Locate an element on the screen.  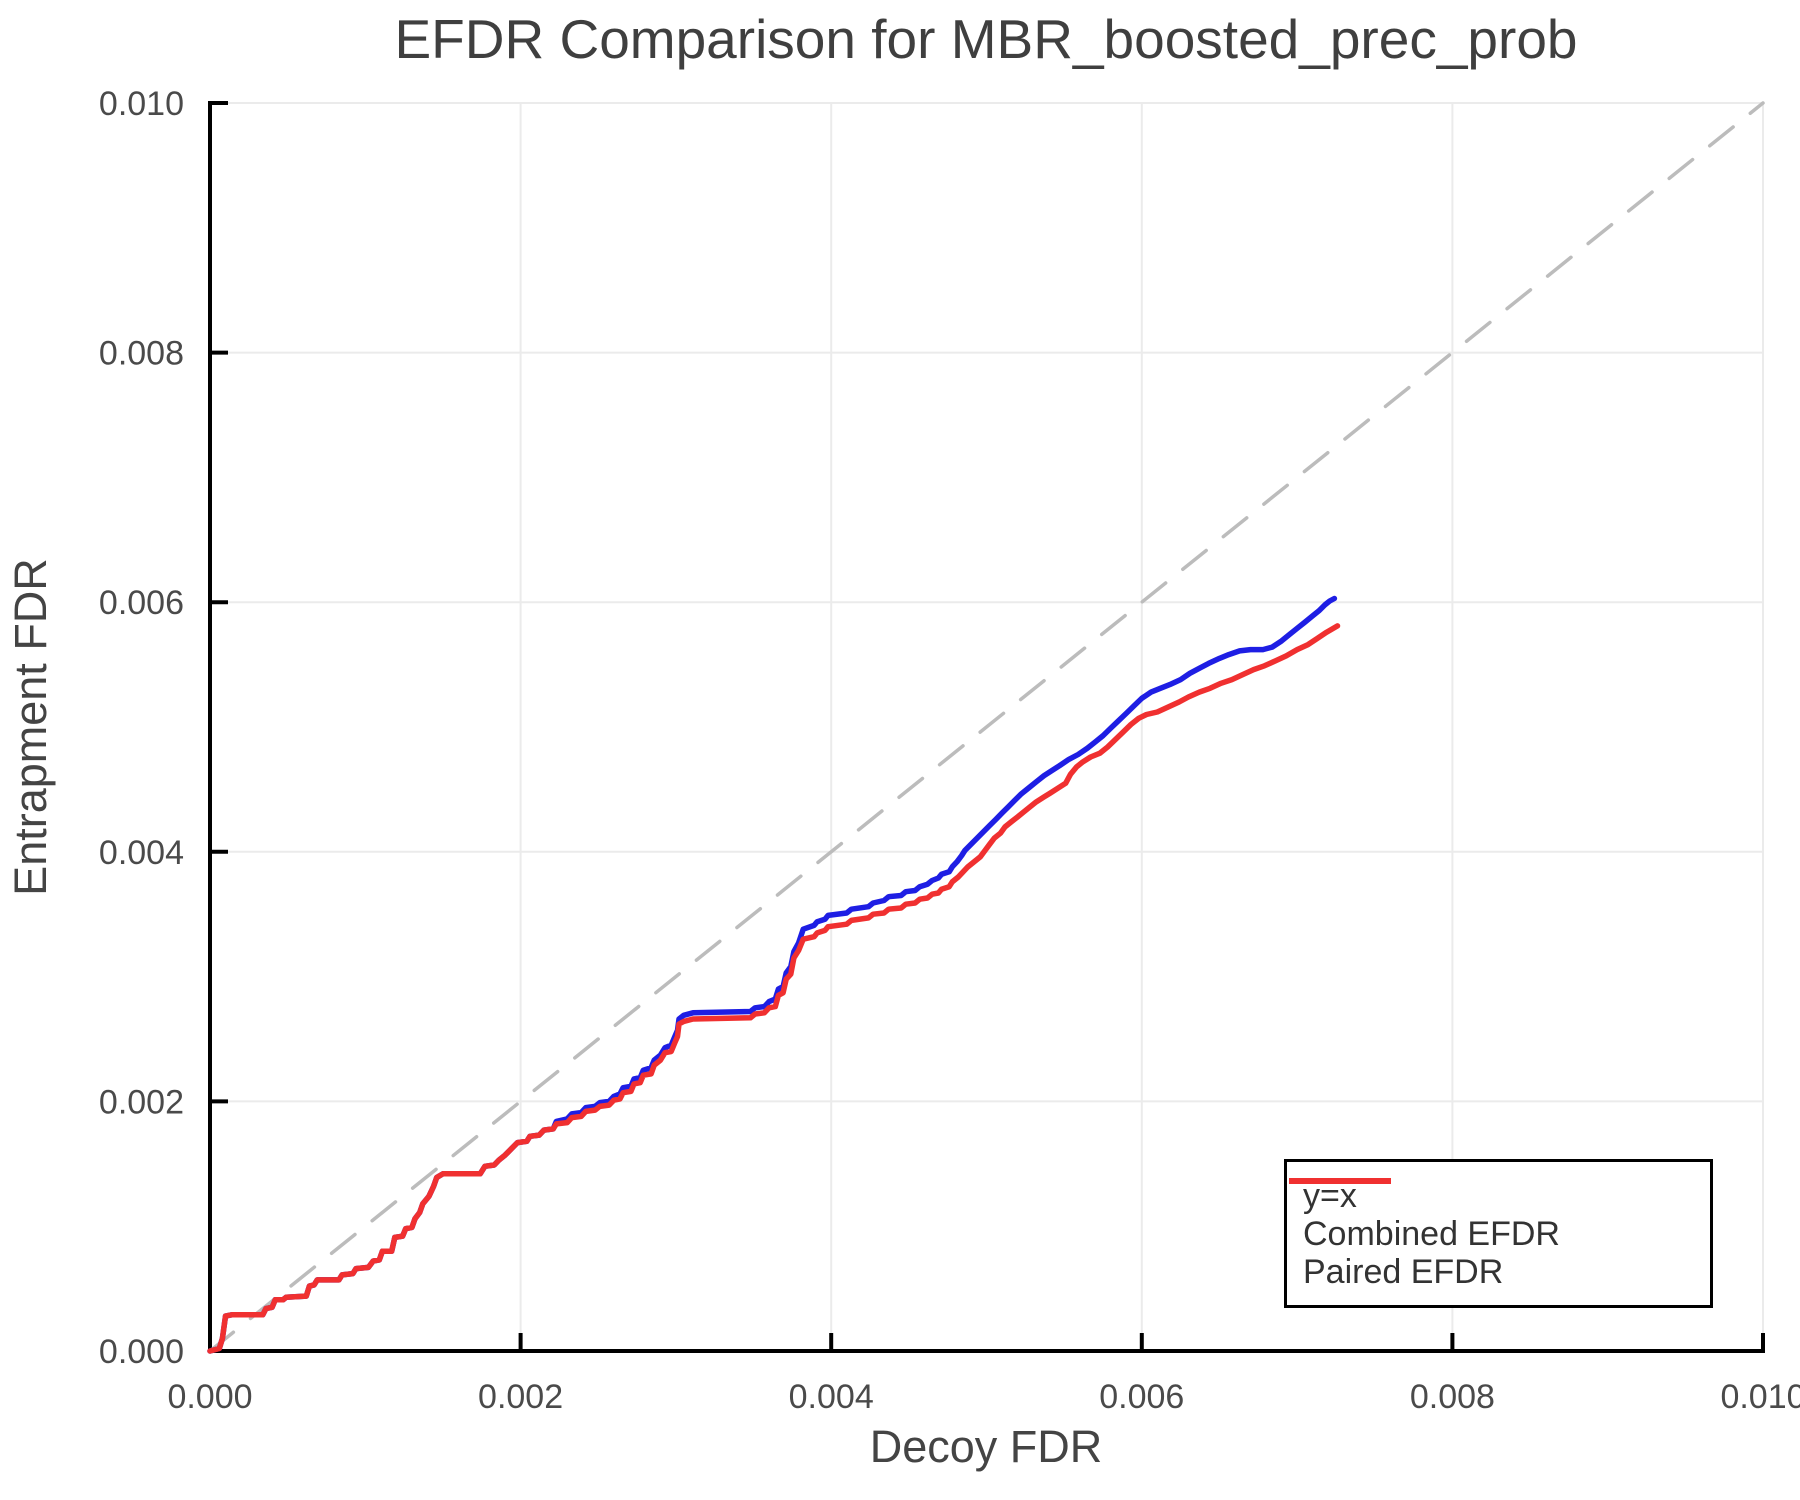
x-tick-label: 0.004 is located at coordinates (831, 1397).